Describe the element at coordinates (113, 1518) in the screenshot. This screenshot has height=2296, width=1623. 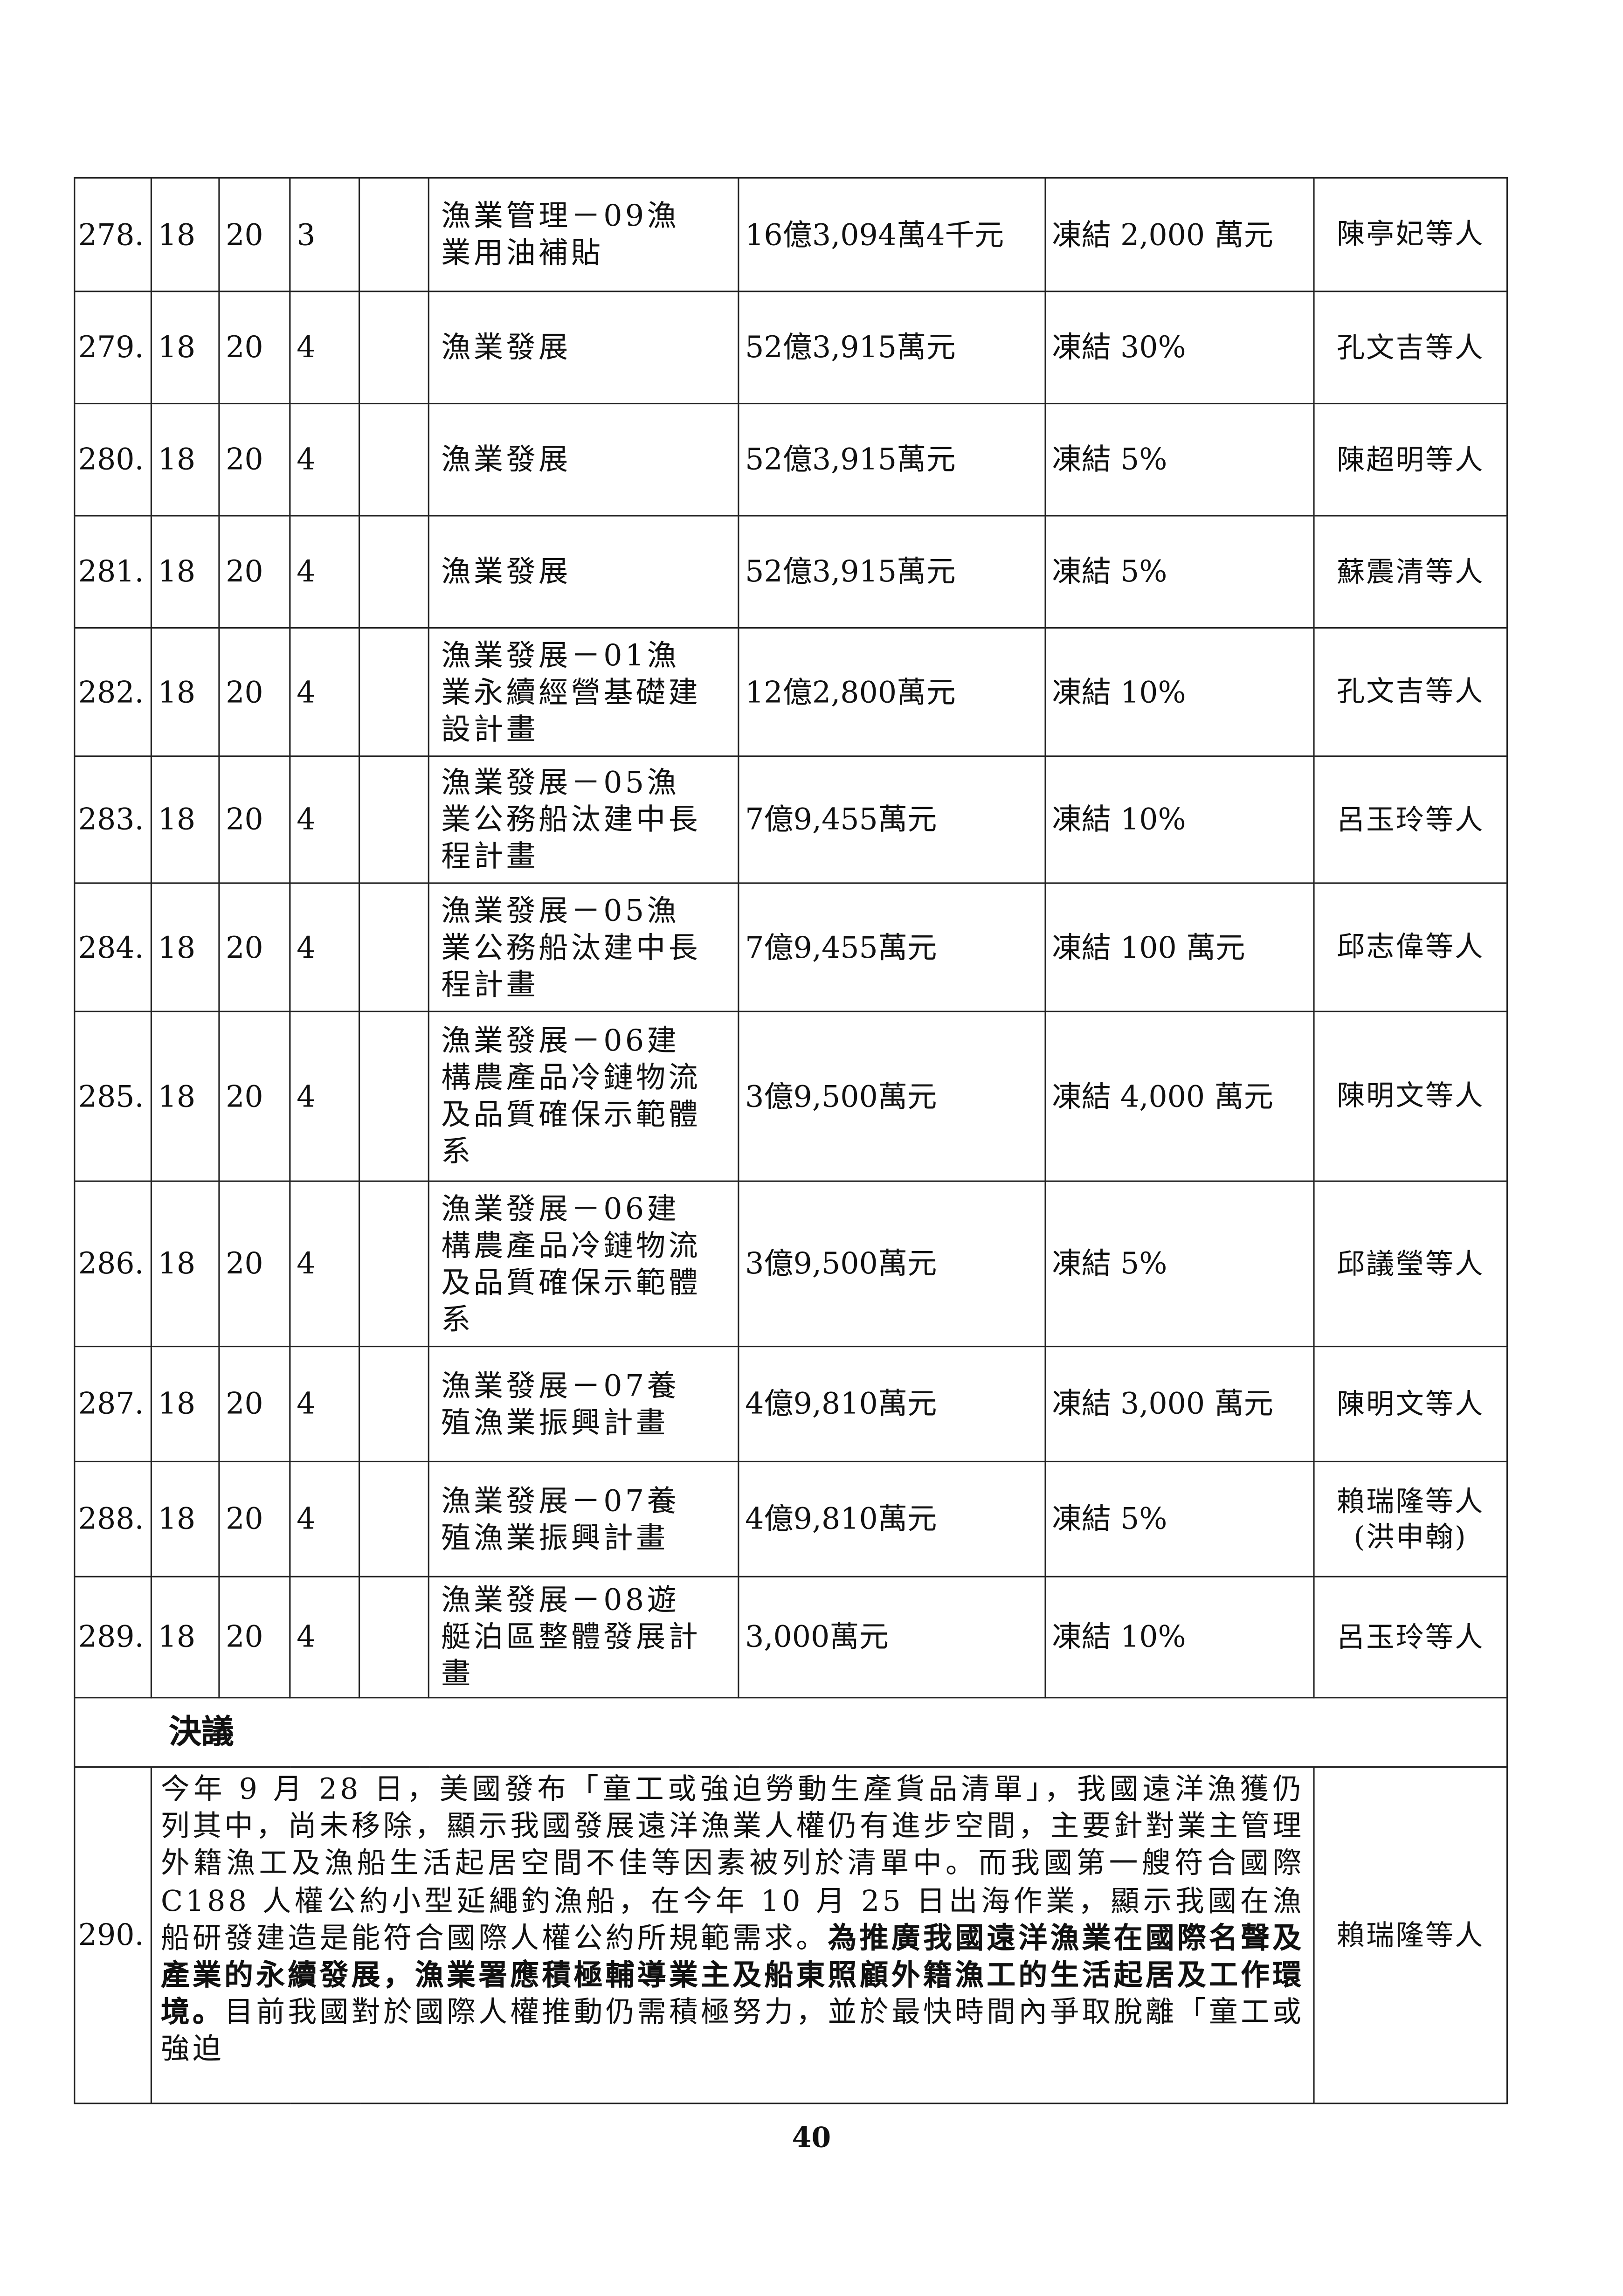
I see `row-number-cell: 288.` at that location.